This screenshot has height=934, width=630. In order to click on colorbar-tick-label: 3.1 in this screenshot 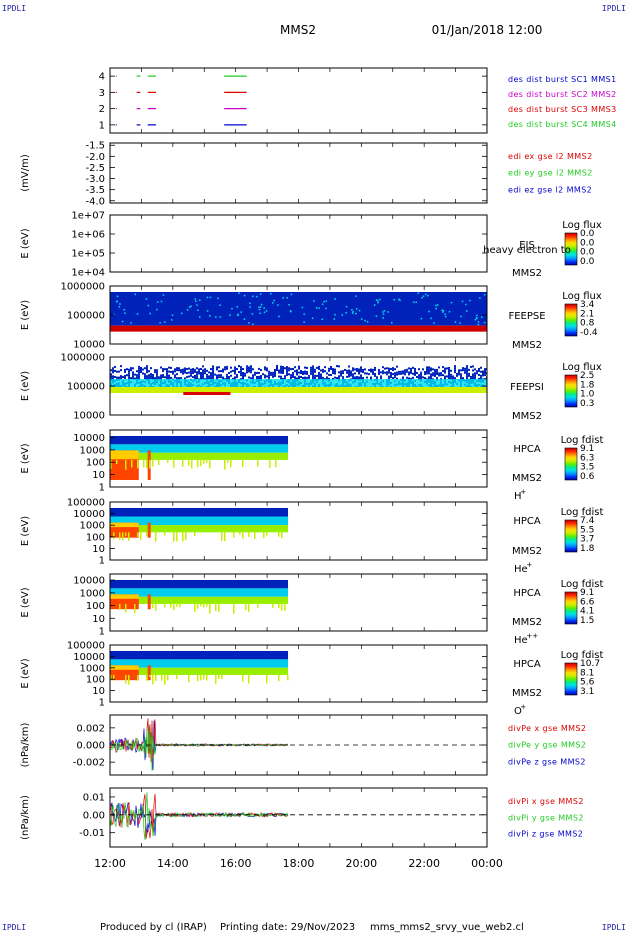, I will do `click(587, 692)`.